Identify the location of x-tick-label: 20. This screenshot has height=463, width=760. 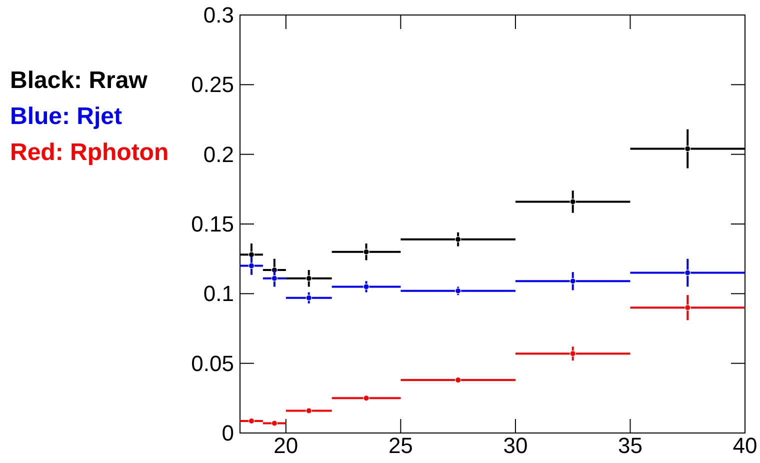
(286, 445).